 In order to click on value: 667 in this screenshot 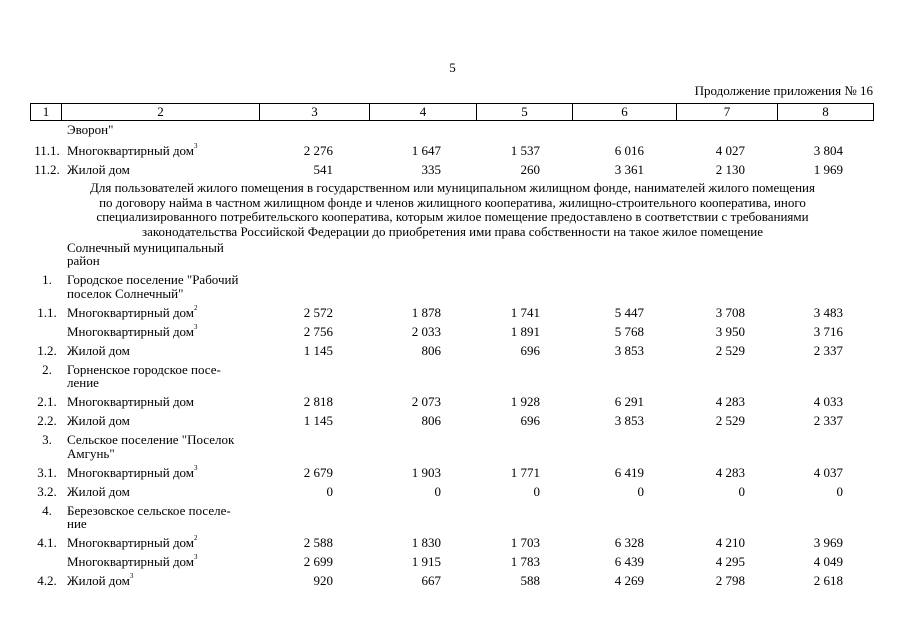, I will do `click(431, 580)`.